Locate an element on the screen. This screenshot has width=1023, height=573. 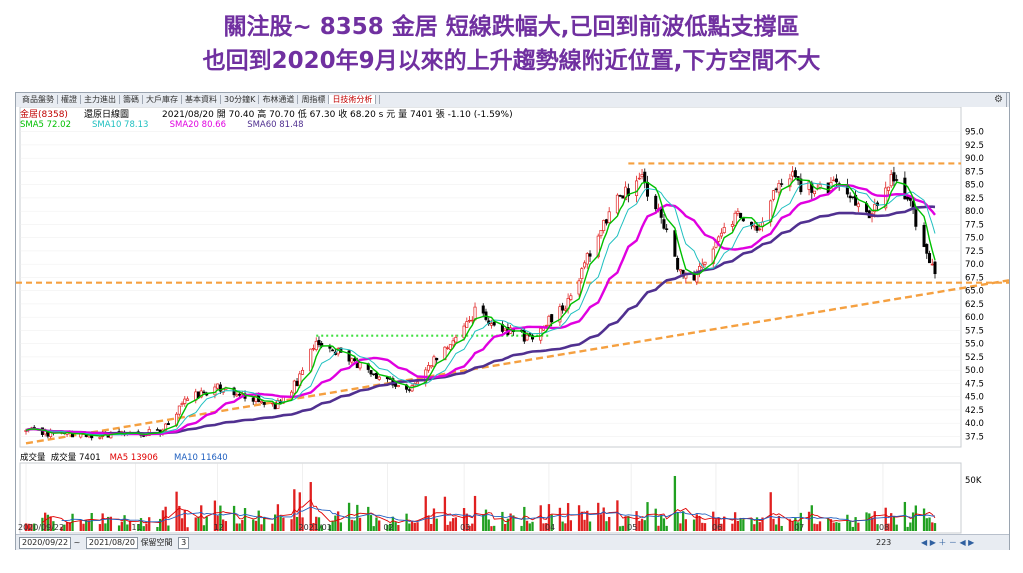
toolbar-tab: 日技術分析 is located at coordinates (353, 99).